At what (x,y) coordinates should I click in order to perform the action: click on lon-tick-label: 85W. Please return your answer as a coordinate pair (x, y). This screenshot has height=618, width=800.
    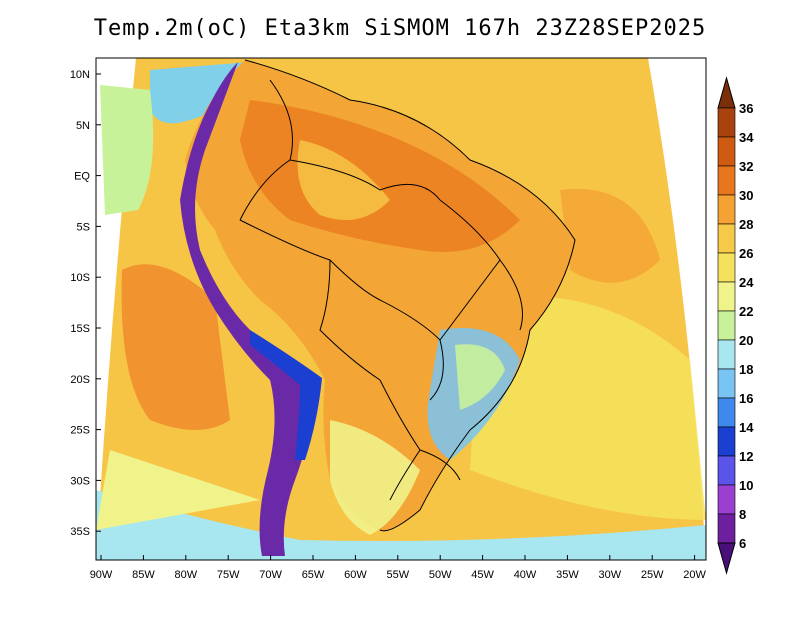
    Looking at the image, I should click on (143, 575).